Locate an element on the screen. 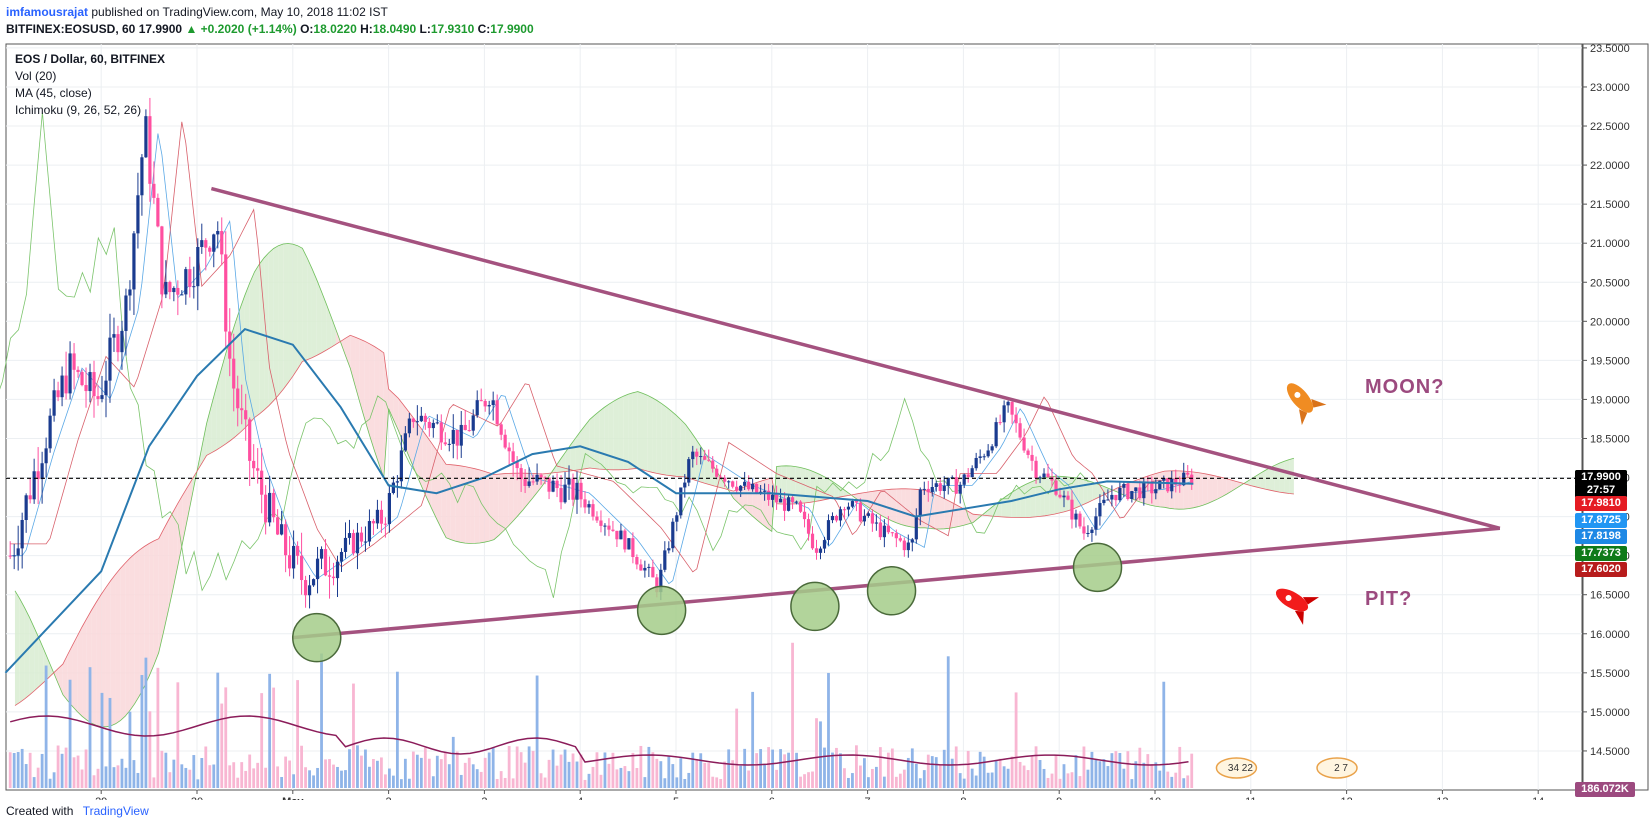 The width and height of the screenshot is (1649, 830). rocket-down-icon is located at coordinates (1297, 606).